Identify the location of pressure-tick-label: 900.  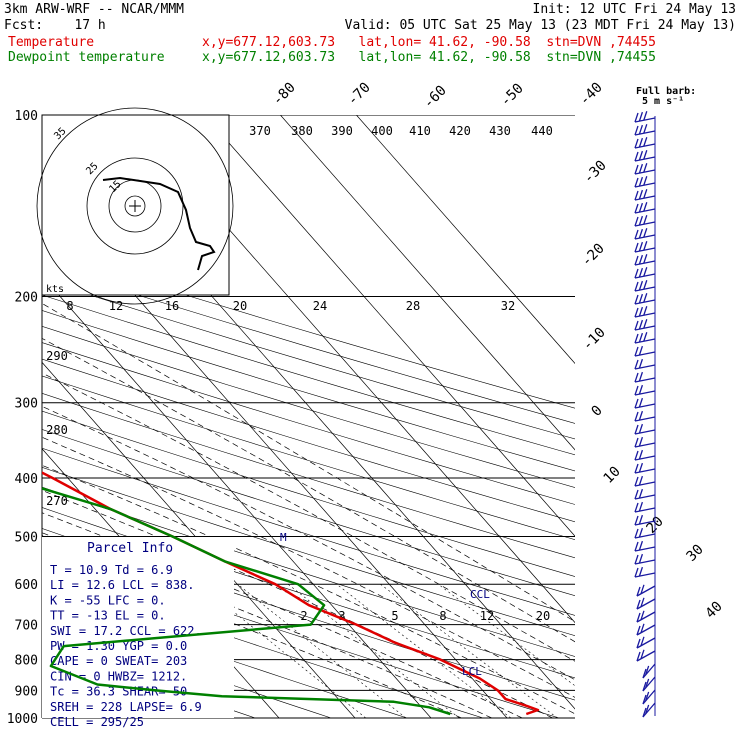
(26, 691).